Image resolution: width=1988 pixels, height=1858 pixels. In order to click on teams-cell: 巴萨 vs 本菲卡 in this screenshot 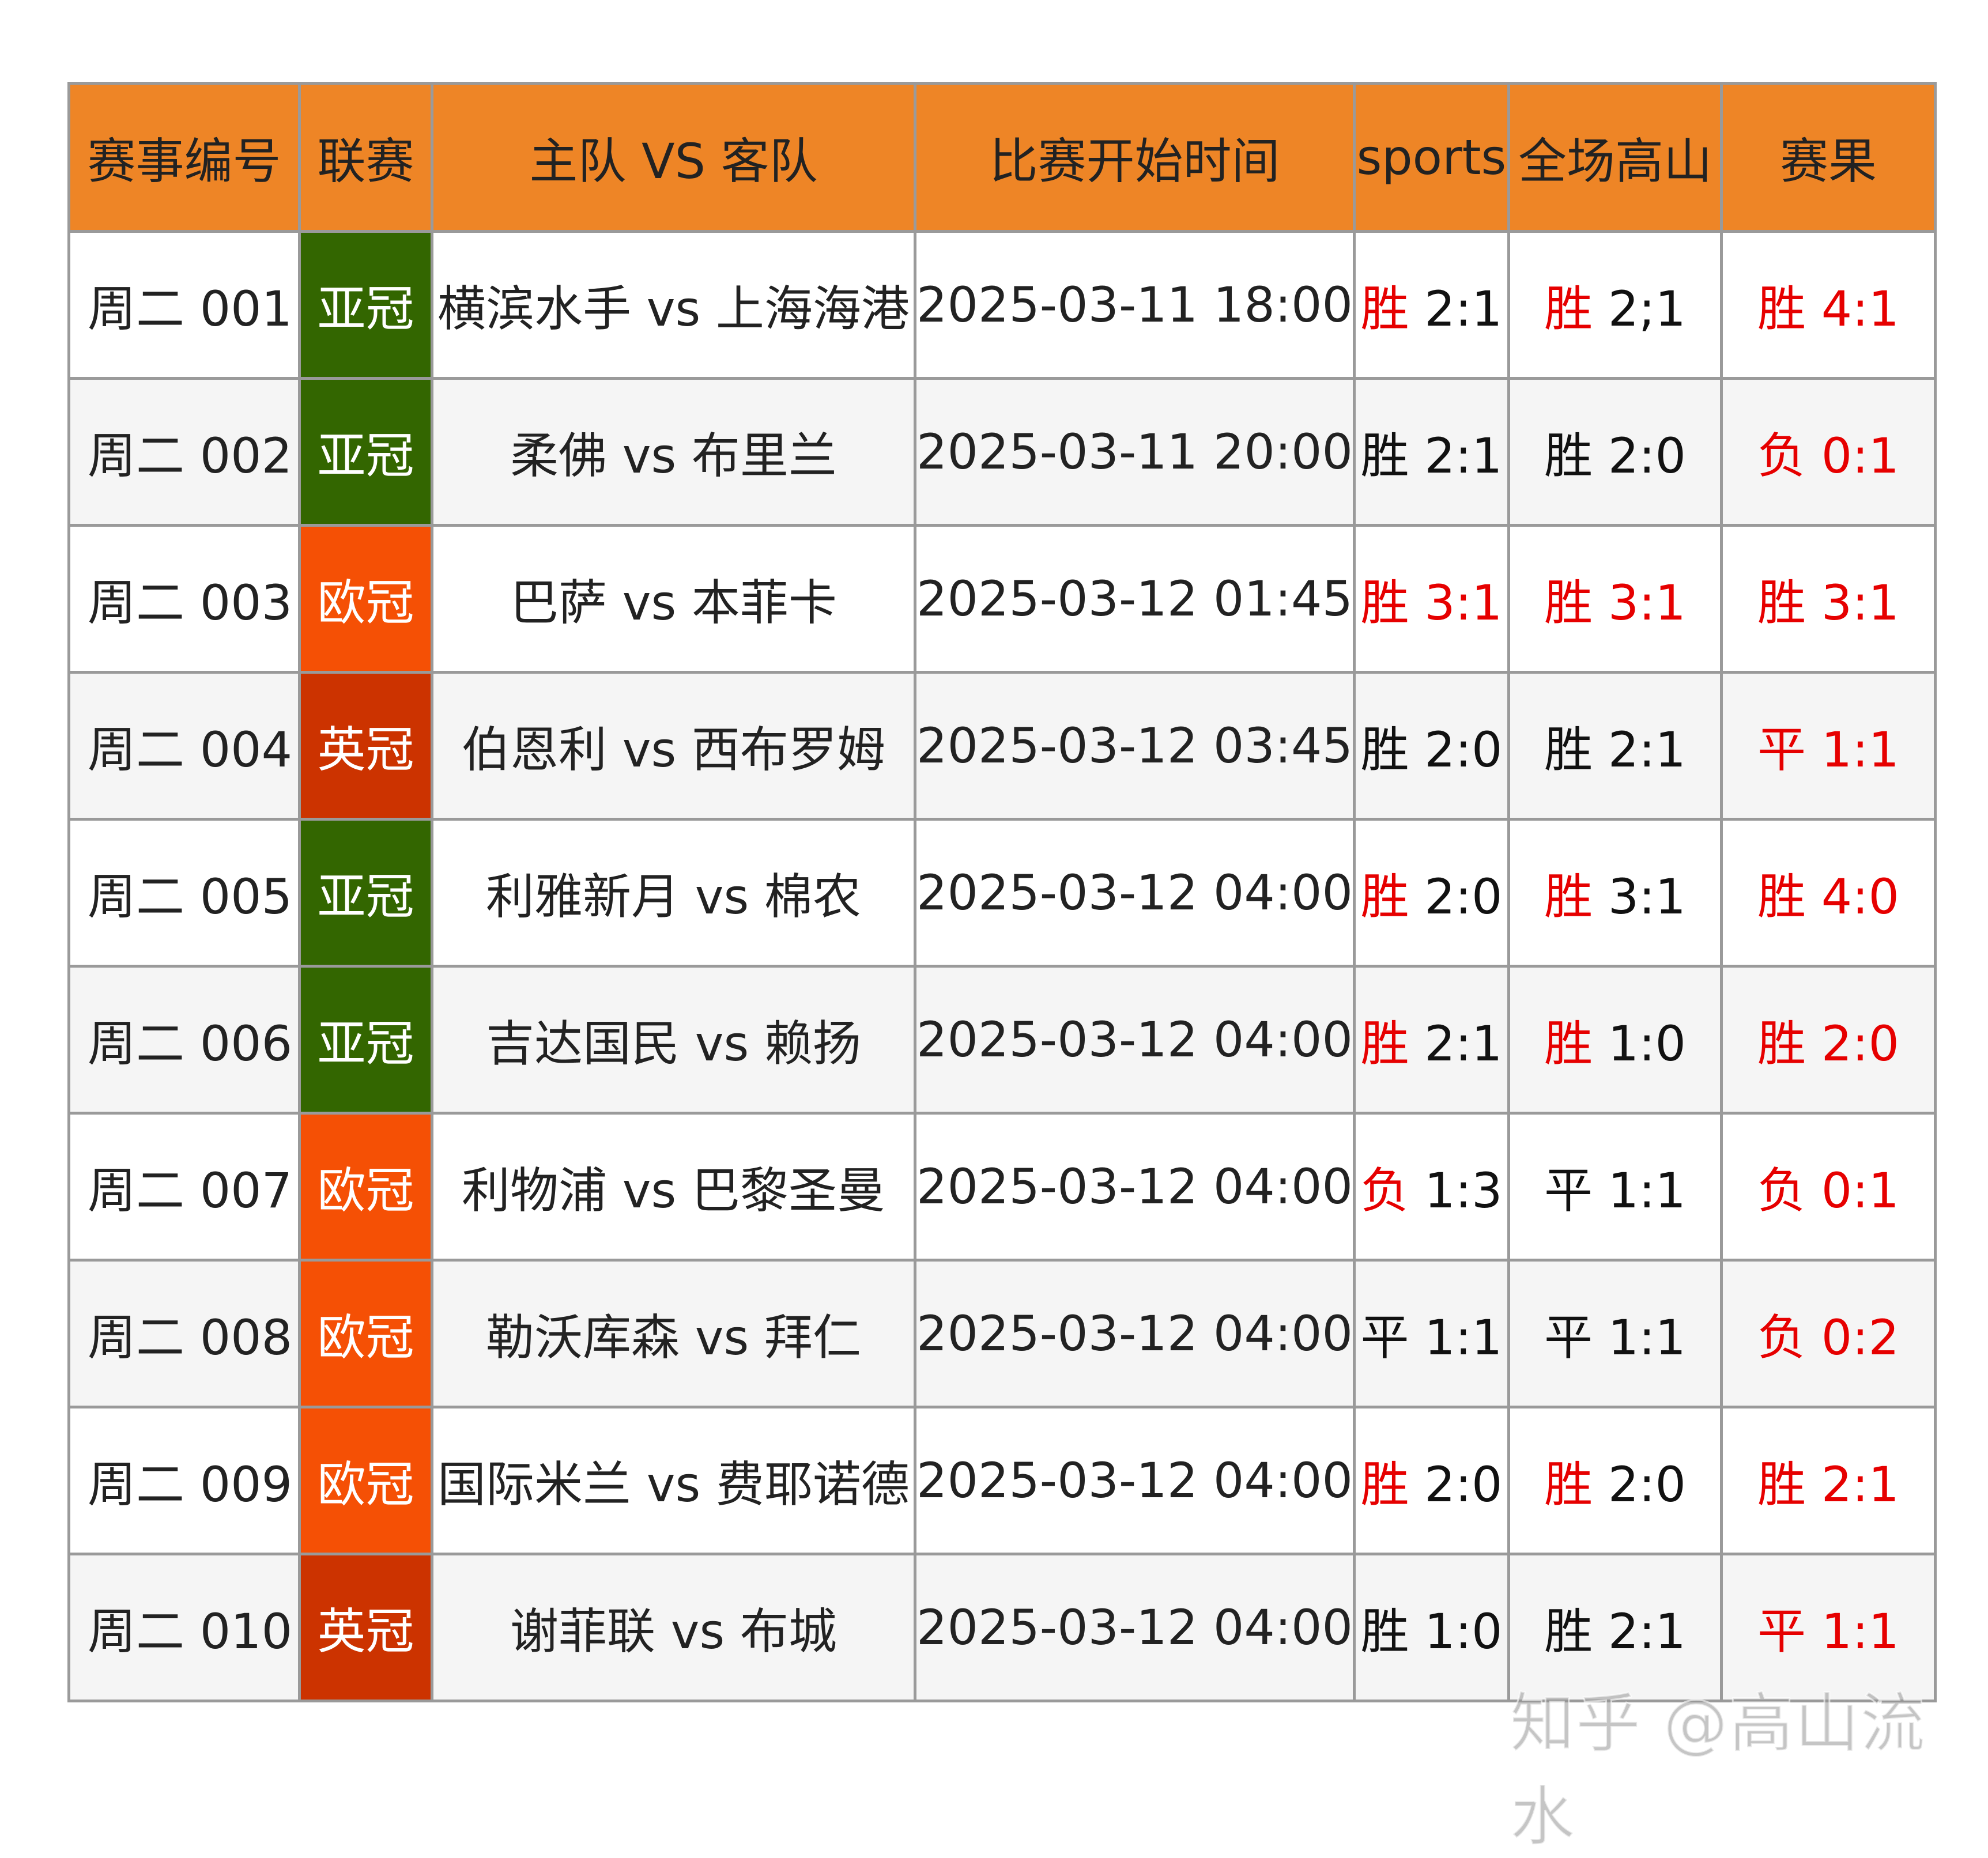, I will do `click(674, 599)`.